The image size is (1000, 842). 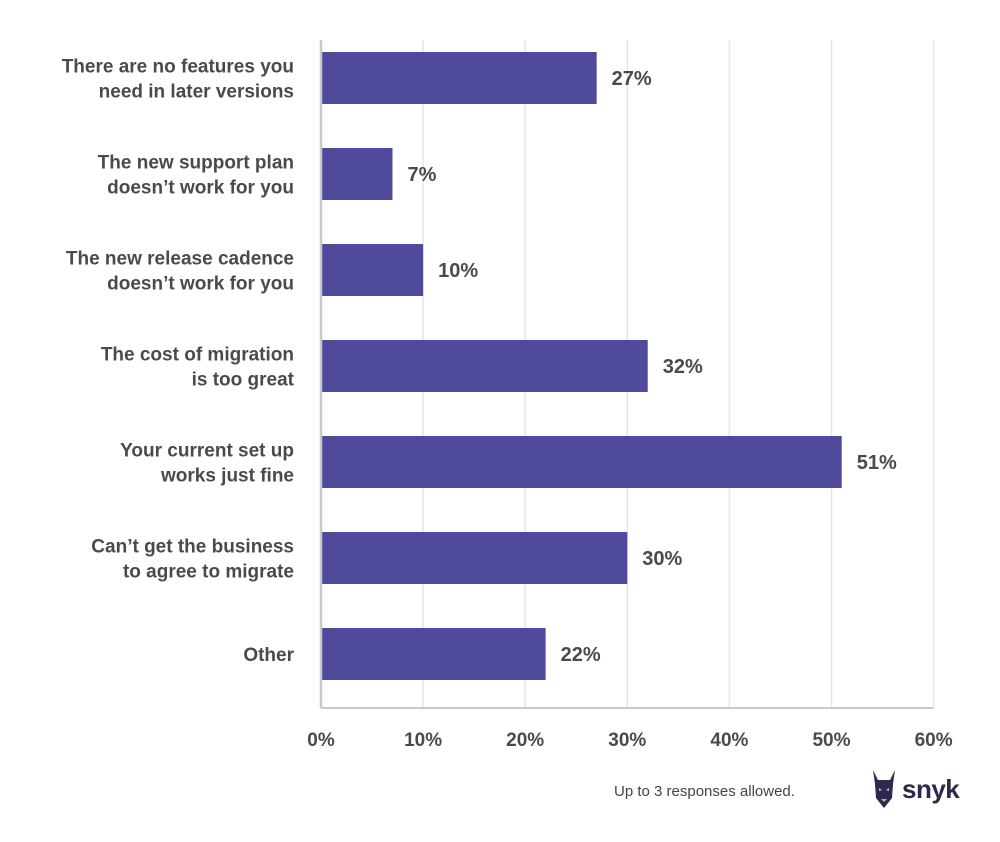 I want to click on category-label: Other, so click(x=268, y=655).